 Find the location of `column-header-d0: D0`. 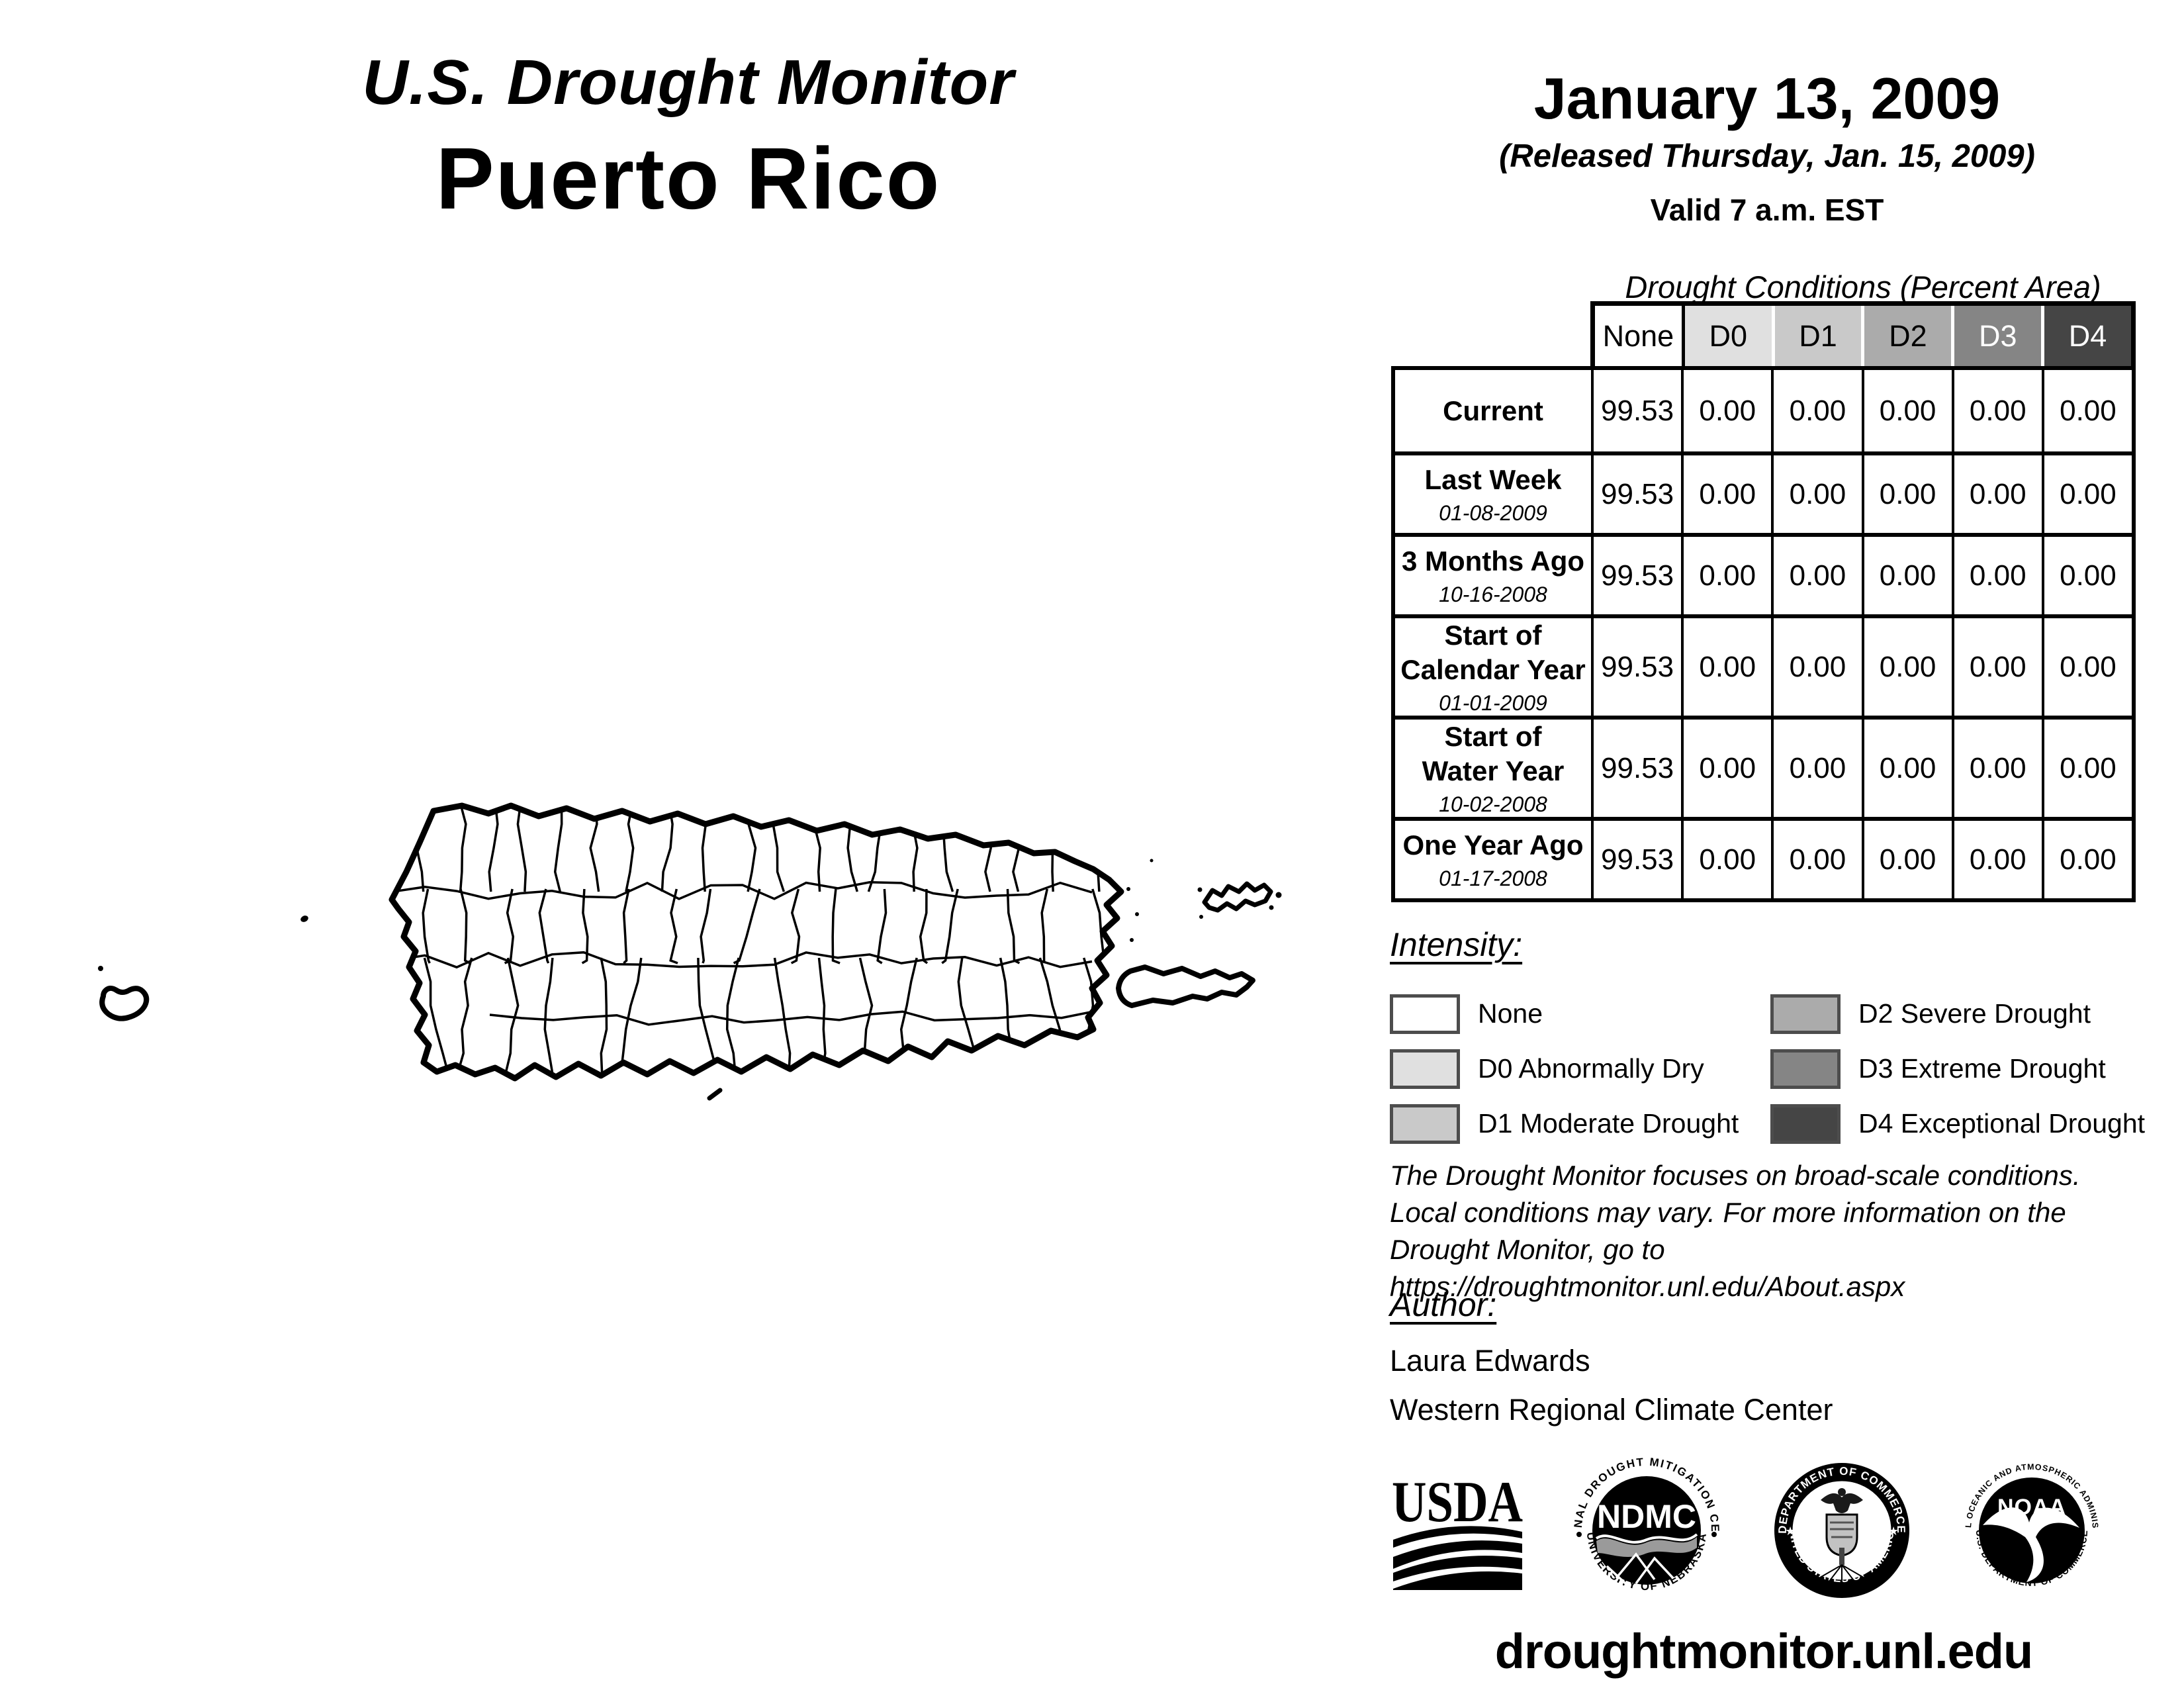

column-header-d0: D0 is located at coordinates (1728, 336).